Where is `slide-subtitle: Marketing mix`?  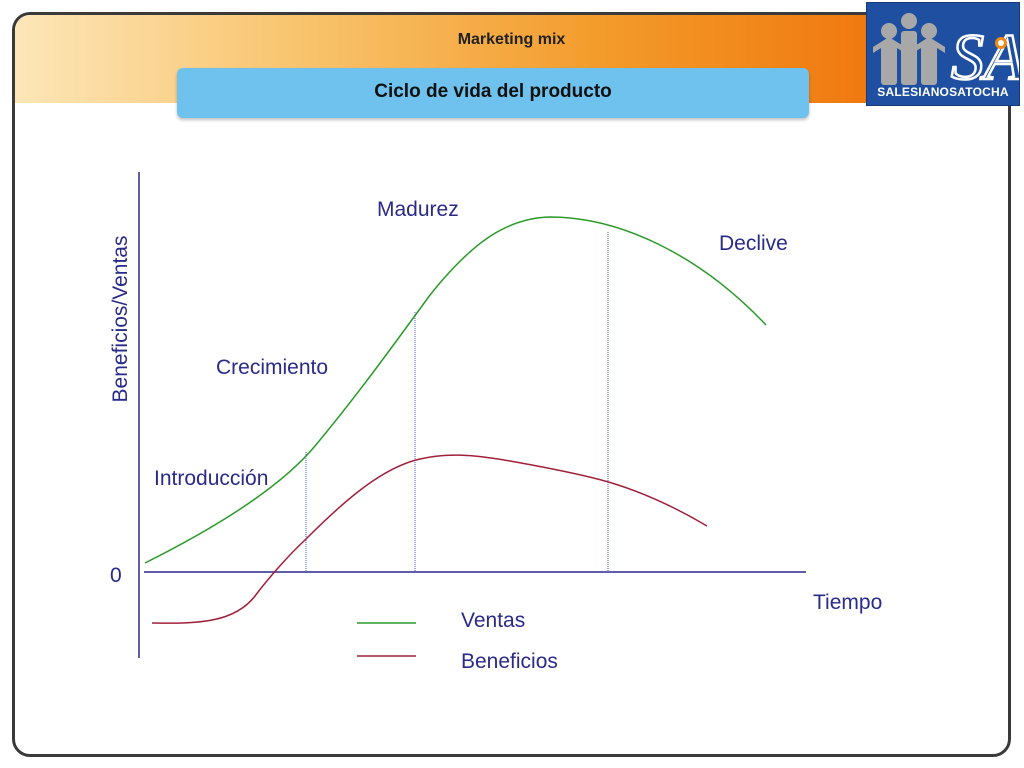 slide-subtitle: Marketing mix is located at coordinates (511, 39).